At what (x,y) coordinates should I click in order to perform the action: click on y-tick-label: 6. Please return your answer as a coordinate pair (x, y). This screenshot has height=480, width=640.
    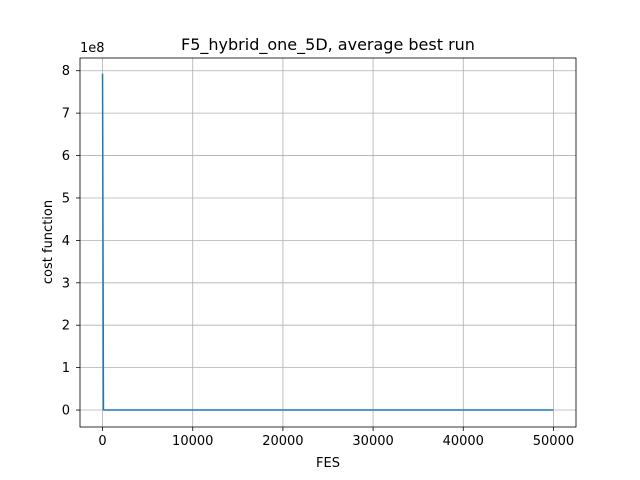
    Looking at the image, I should click on (66, 156).